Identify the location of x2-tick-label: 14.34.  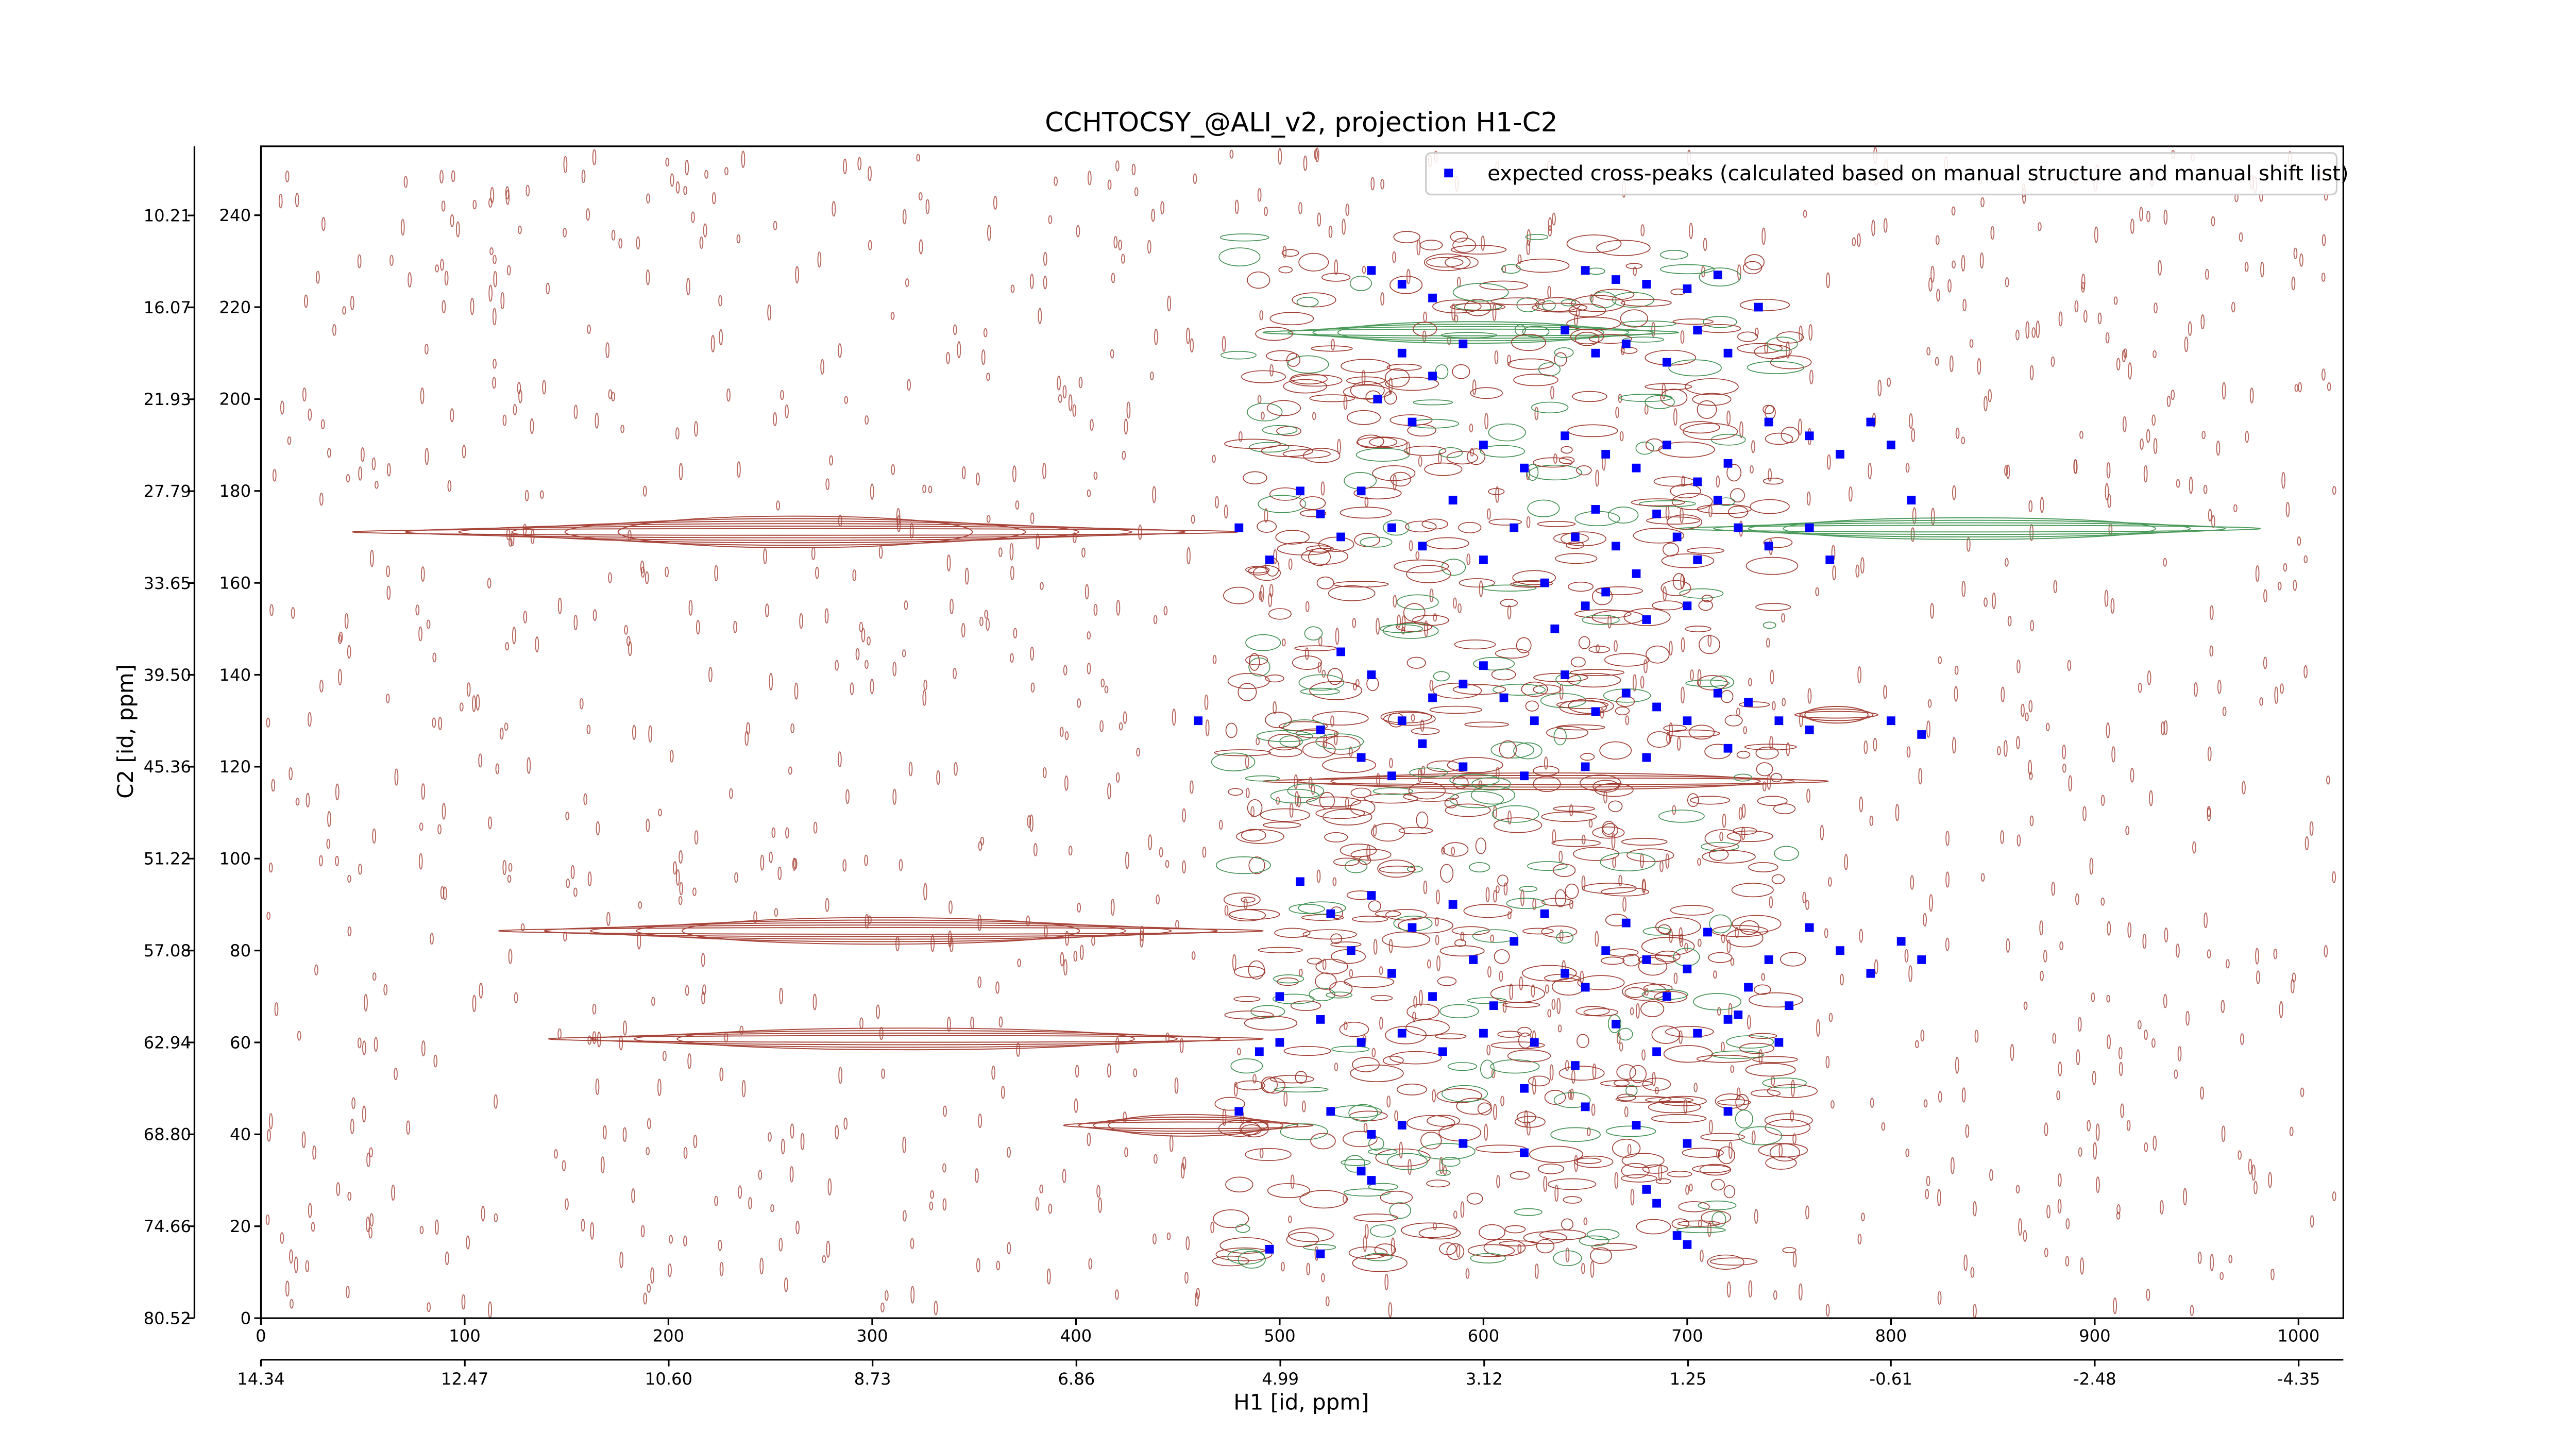
(260, 1379).